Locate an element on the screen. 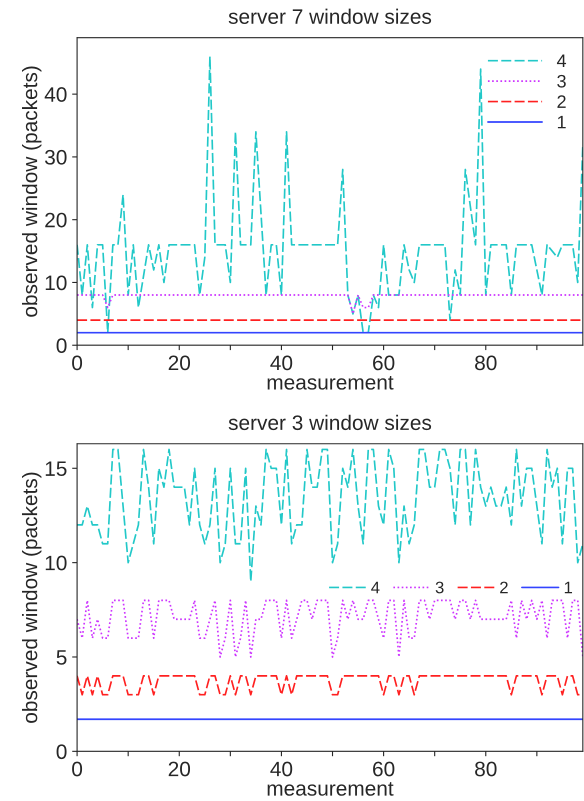  y-tick-label: 20 is located at coordinates (56, 220).